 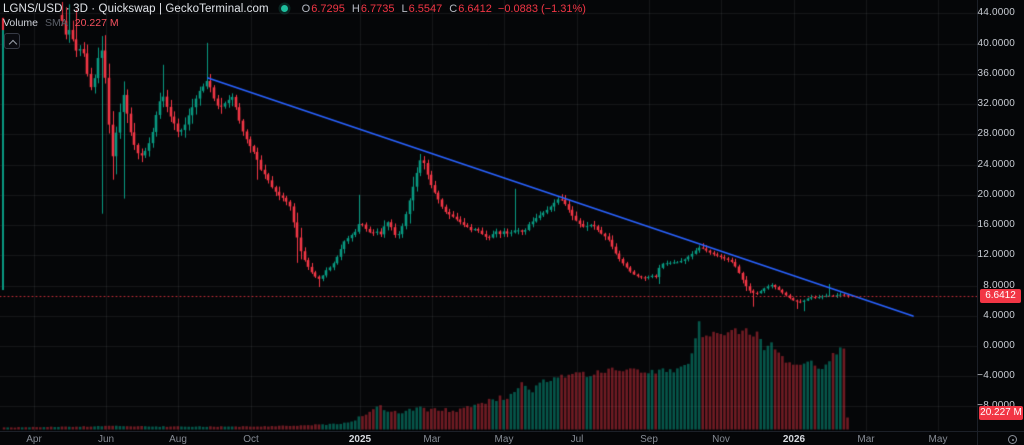 I want to click on axis-corner, so click(x=1000, y=438).